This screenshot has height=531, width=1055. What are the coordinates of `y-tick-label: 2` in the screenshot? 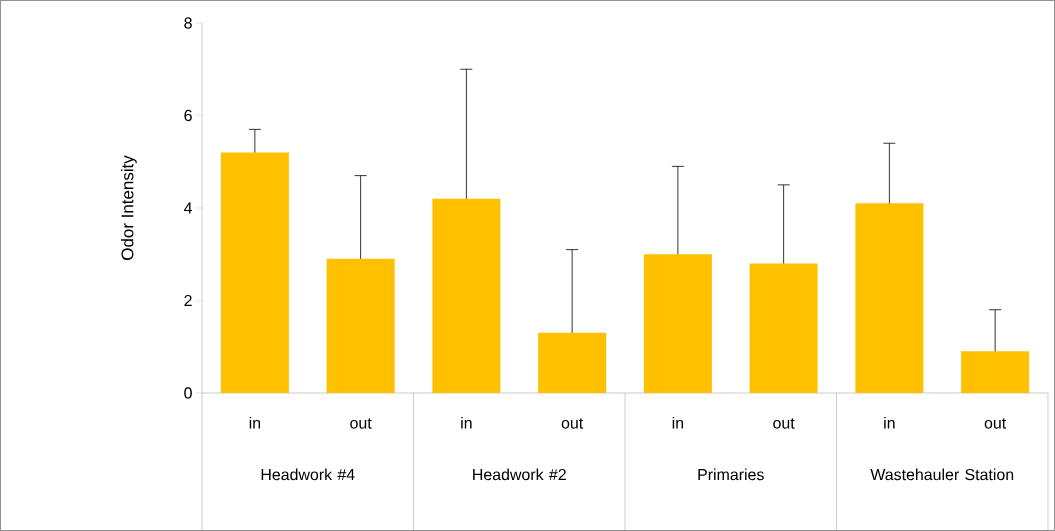 It's located at (188, 300).